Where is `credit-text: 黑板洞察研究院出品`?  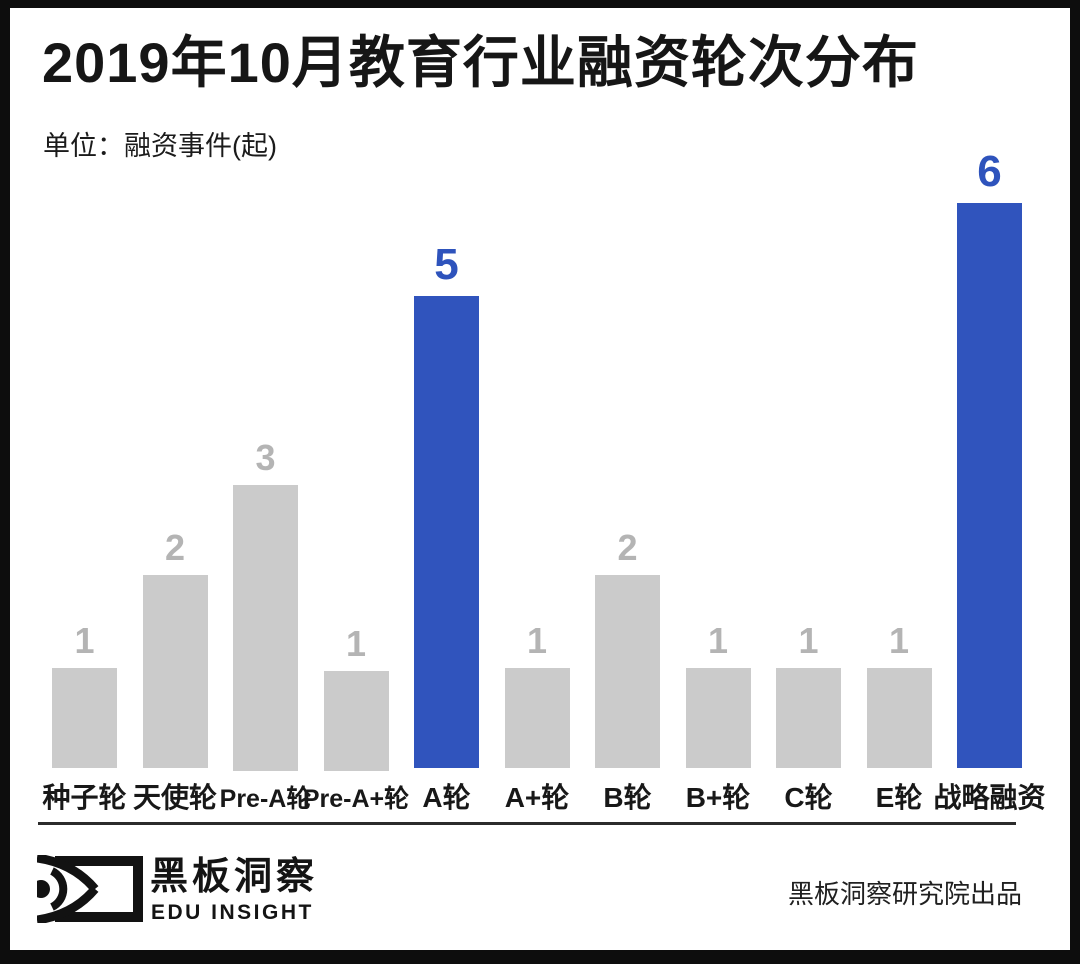 credit-text: 黑板洞察研究院出品 is located at coordinates (904, 894).